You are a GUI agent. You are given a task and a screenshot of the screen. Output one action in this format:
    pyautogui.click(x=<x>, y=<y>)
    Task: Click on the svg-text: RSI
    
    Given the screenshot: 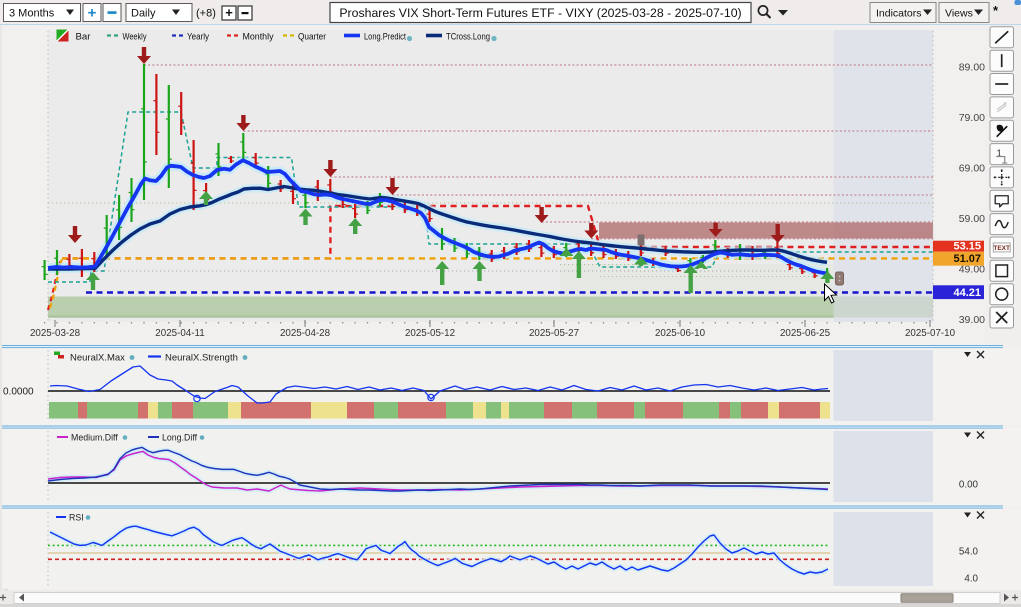 What is the action you would take?
    pyautogui.click(x=76, y=518)
    